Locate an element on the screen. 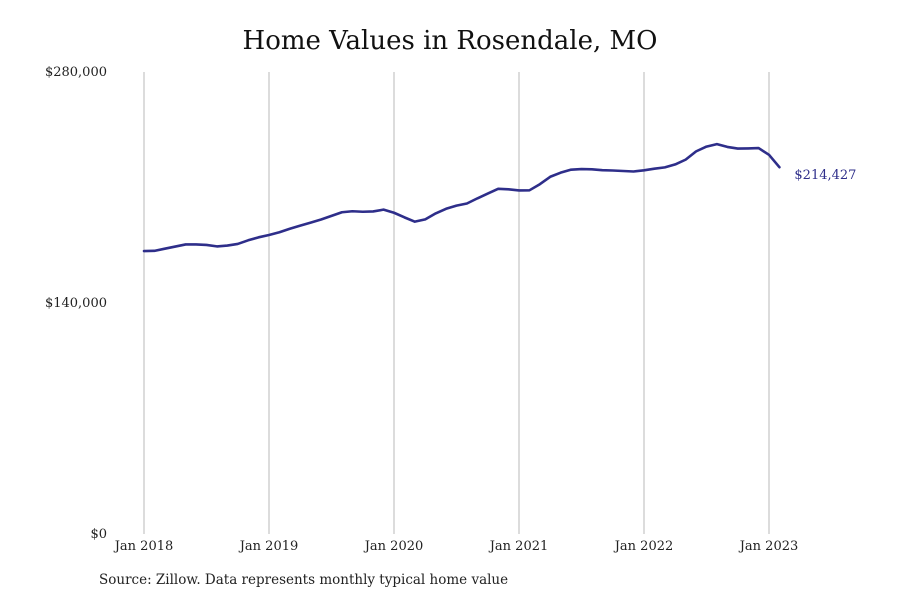 The image size is (900, 600). chart-title: Home Values in Rosendale, MO is located at coordinates (450, 41).